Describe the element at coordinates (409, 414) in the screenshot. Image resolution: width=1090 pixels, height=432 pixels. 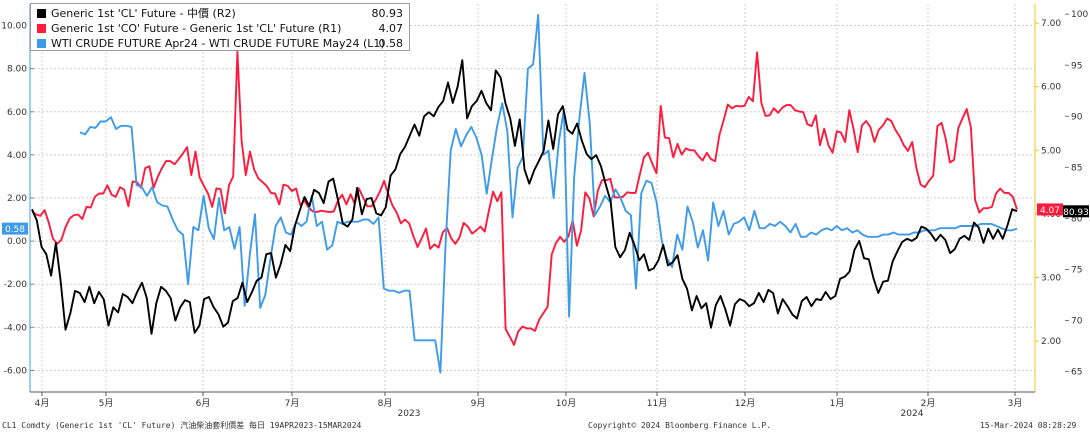
I see `x-axis-year-label: 2023` at that location.